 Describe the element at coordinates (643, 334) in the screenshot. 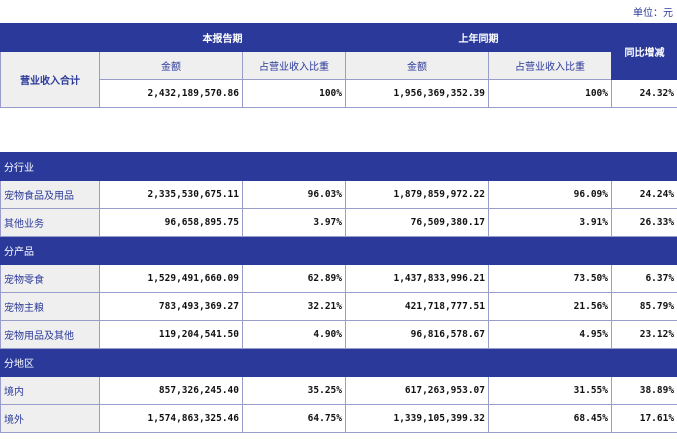

I see `yoy-value: 23.12%` at that location.